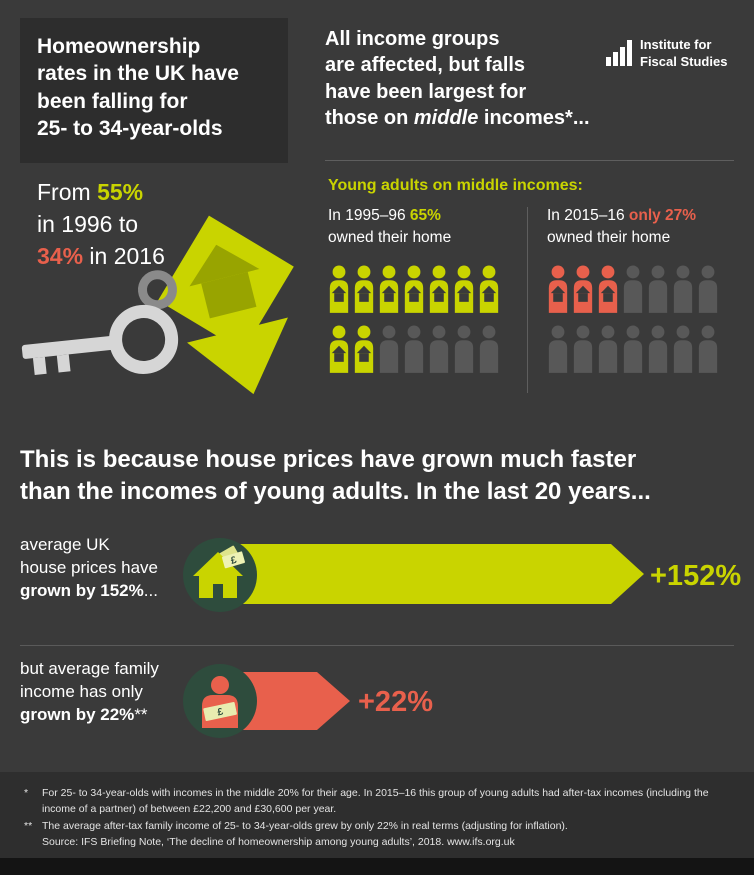 This screenshot has width=754, height=875. What do you see at coordinates (28, 825) in the screenshot?
I see `footnote-marker: **` at bounding box center [28, 825].